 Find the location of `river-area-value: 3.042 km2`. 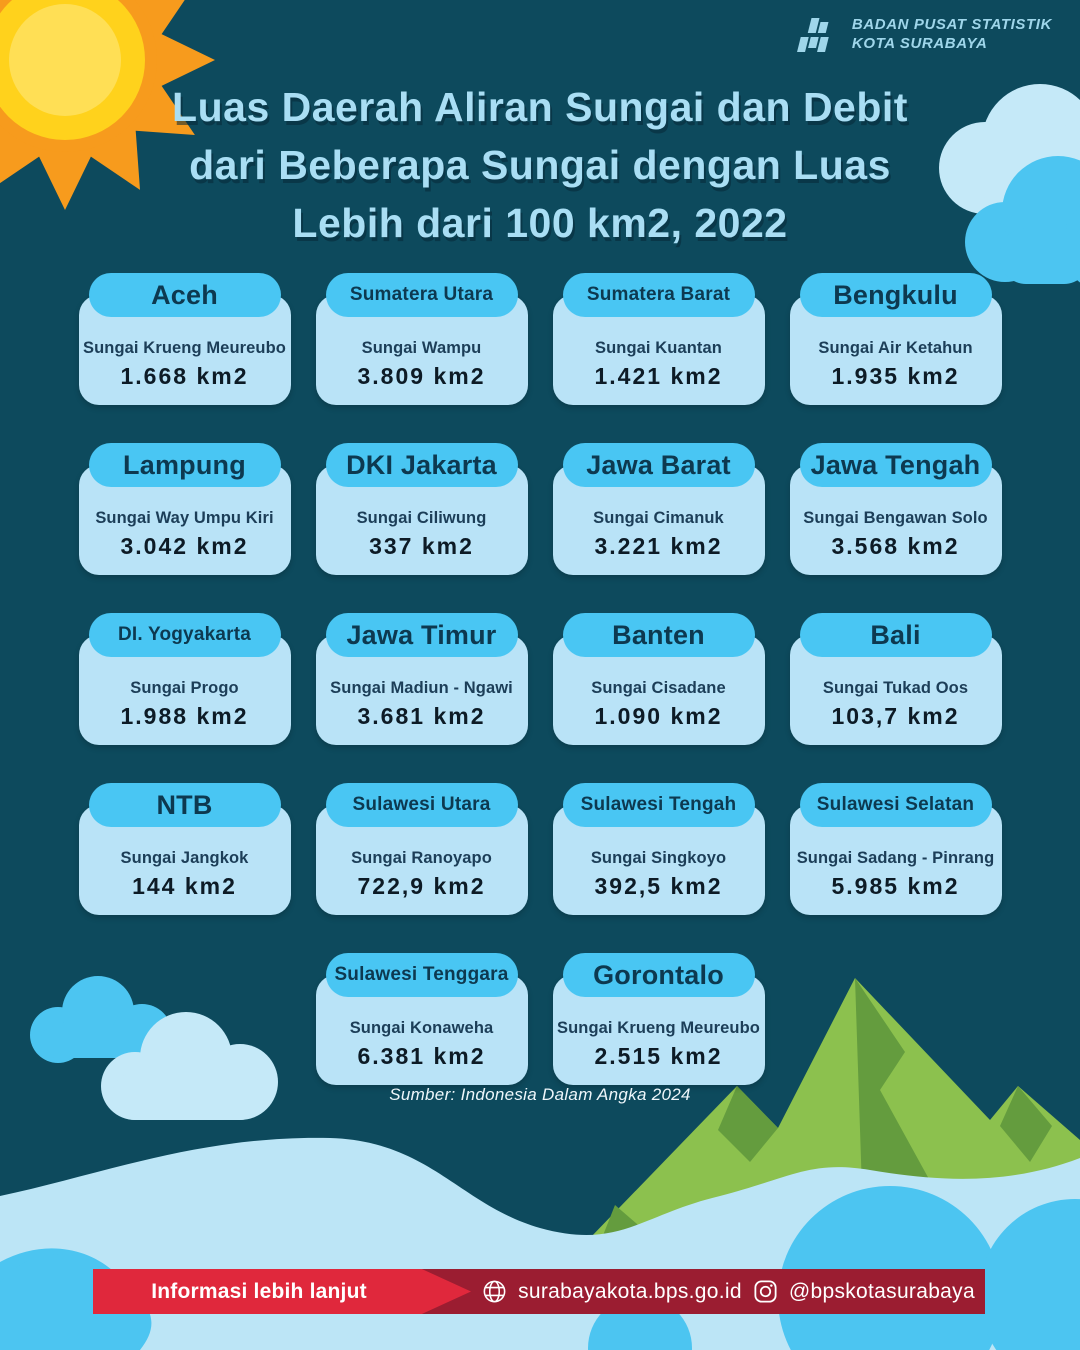

river-area-value: 3.042 km2 is located at coordinates (184, 546).